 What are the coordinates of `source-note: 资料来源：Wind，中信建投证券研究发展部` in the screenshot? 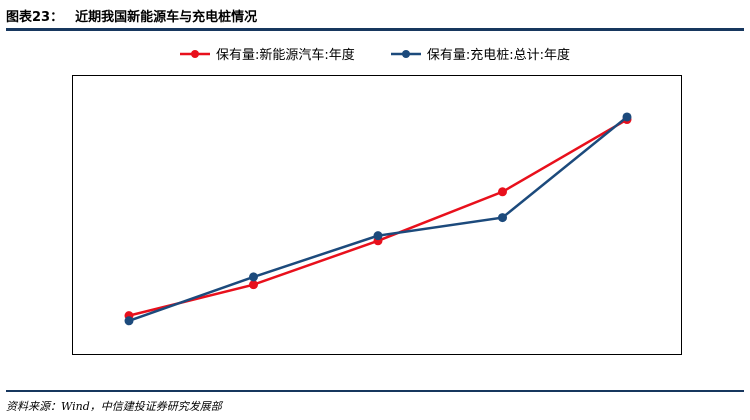 It's located at (114, 406).